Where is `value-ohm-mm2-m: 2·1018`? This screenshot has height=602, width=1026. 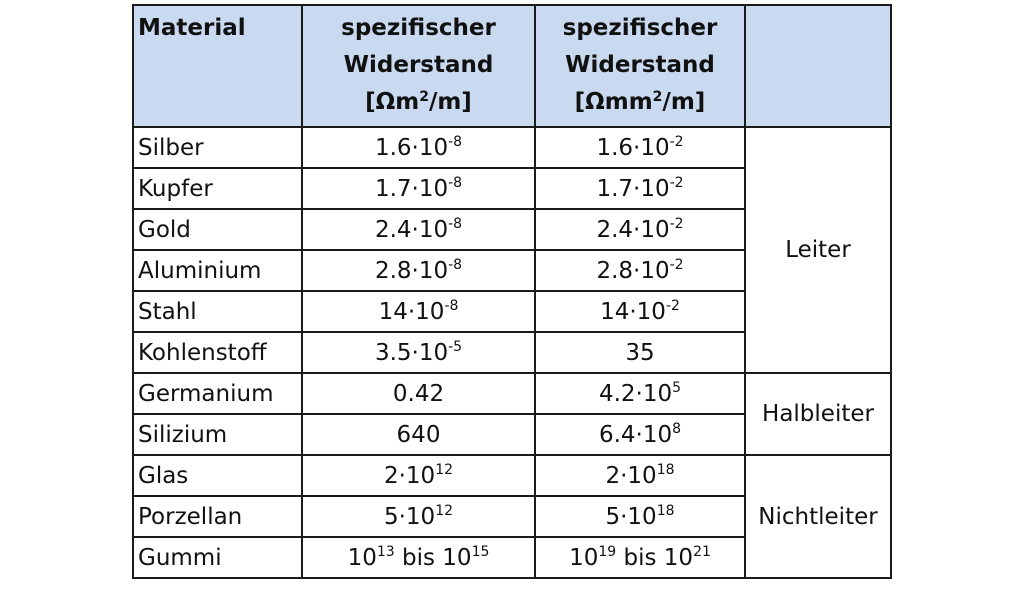 value-ohm-mm2-m: 2·1018 is located at coordinates (640, 475).